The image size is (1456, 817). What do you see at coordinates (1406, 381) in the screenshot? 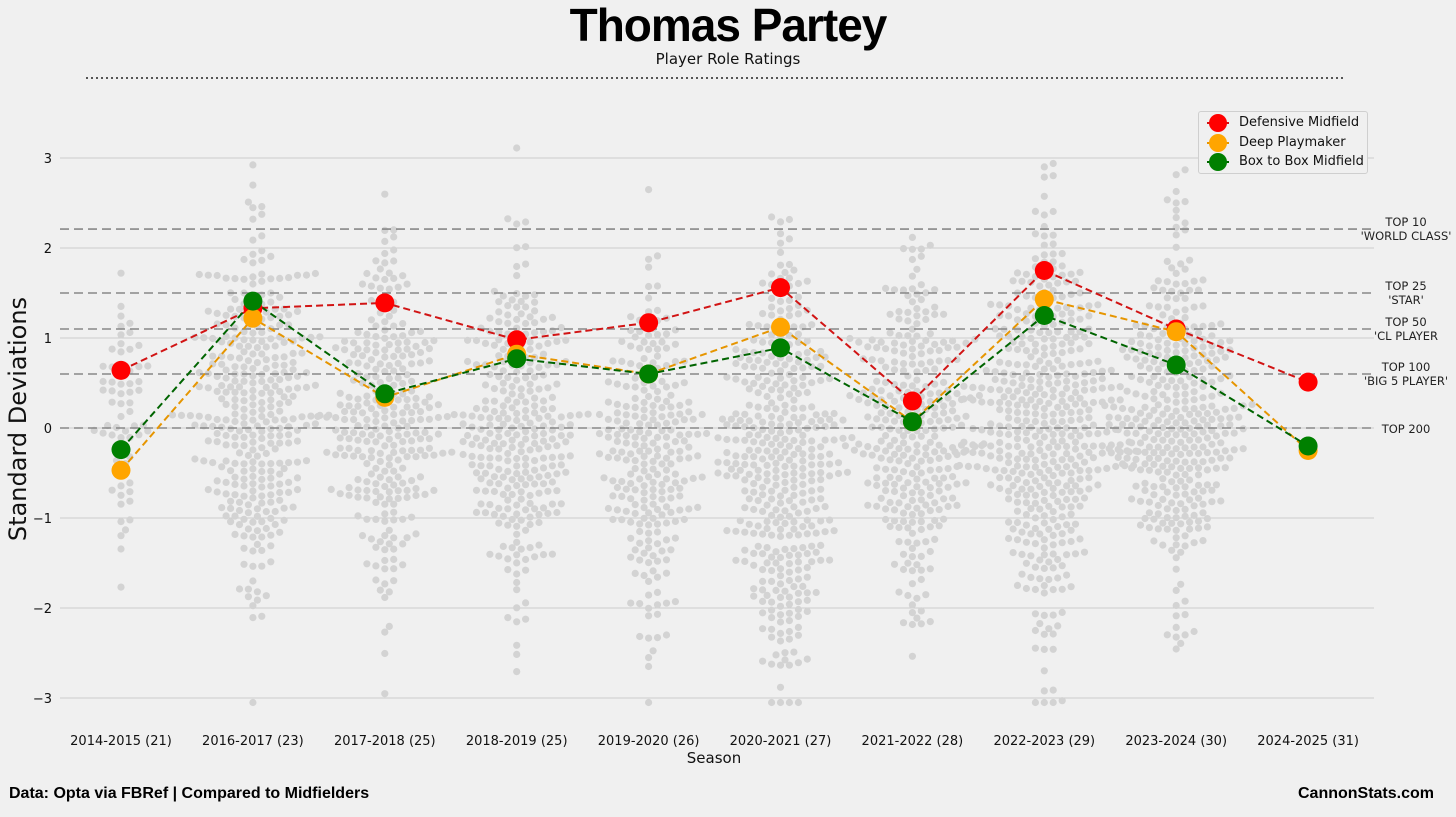
I see `reference-line-label: 'BIG 5 PLAYER'` at bounding box center [1406, 381].